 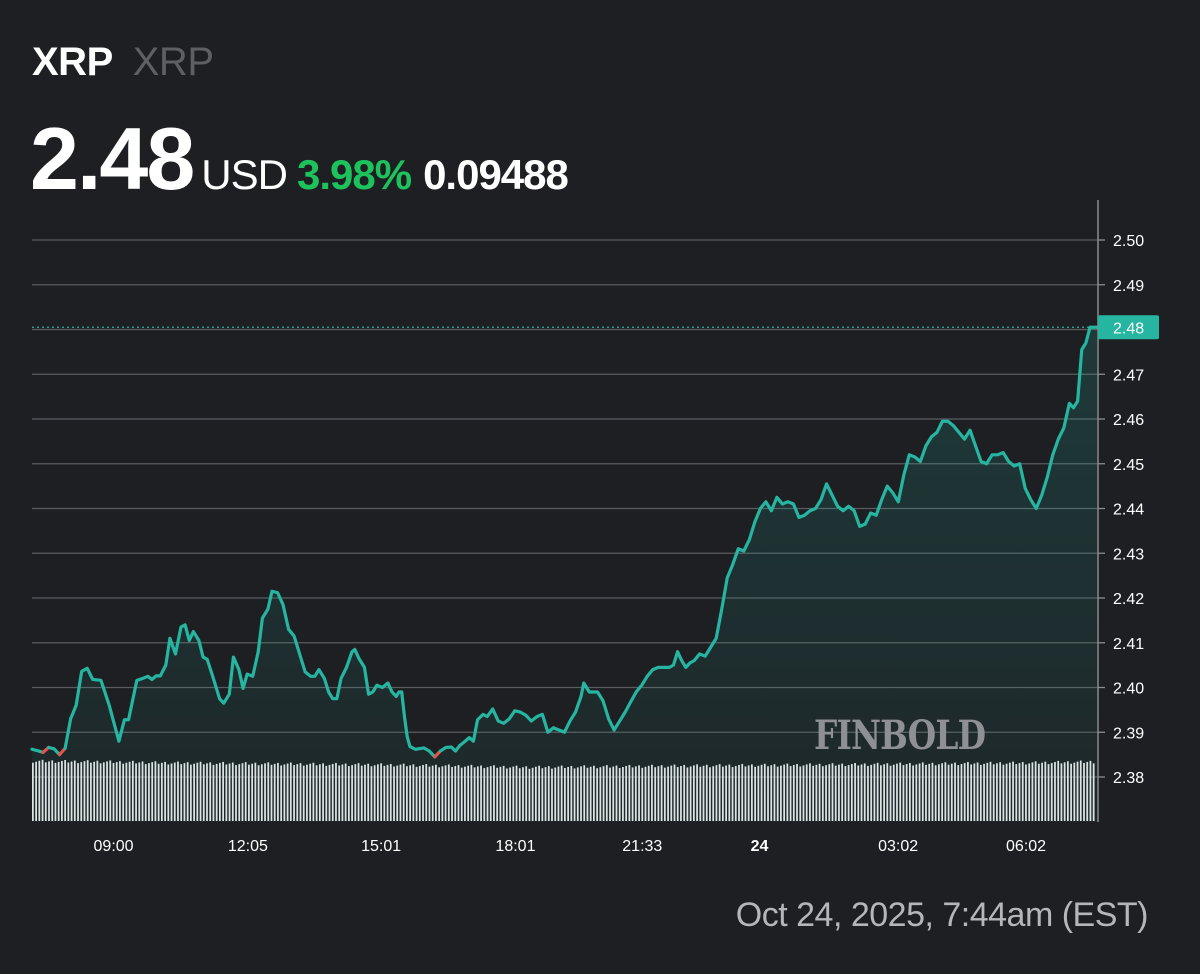 What do you see at coordinates (1128, 510) in the screenshot?
I see `y-tick-label: 2.44` at bounding box center [1128, 510].